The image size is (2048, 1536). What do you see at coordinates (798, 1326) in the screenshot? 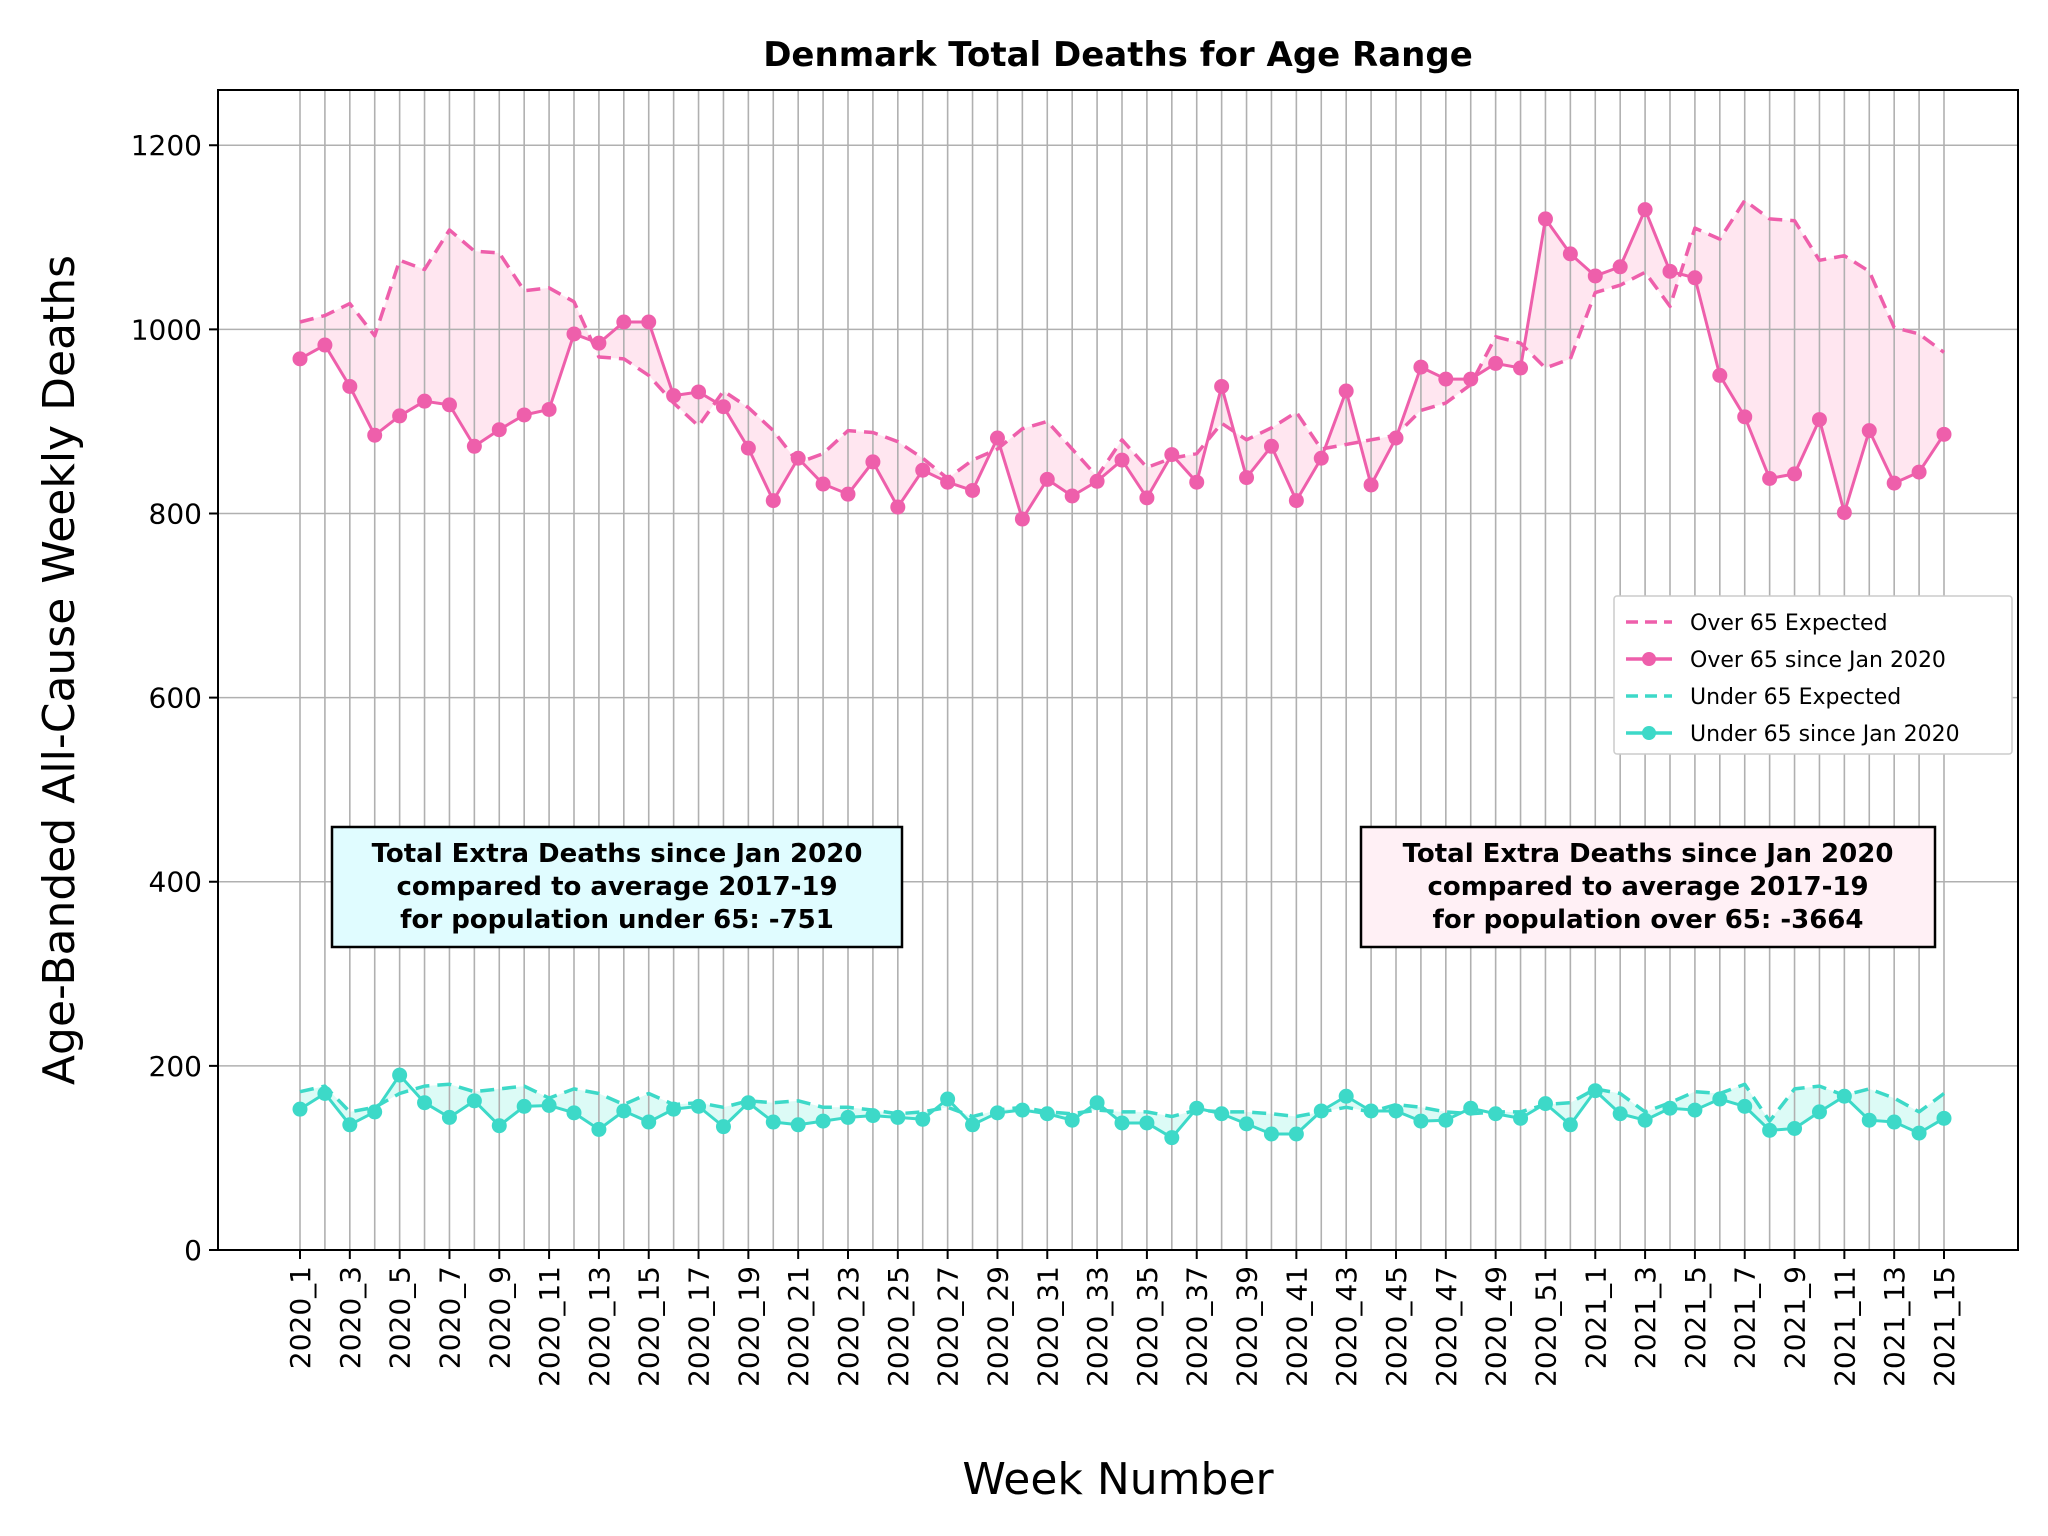
I see `x-tick-label: 2020_21` at bounding box center [798, 1326].